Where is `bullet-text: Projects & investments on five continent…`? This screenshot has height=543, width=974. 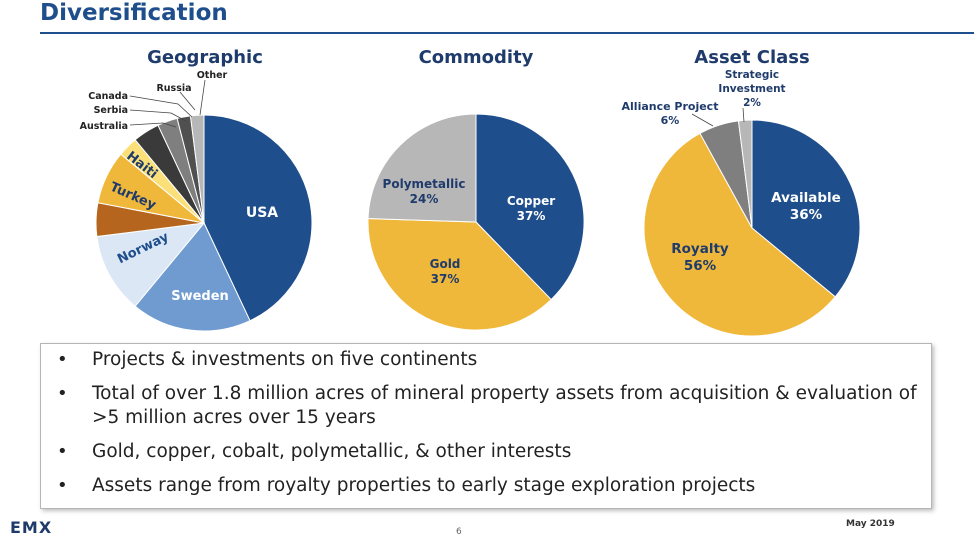
bullet-text: Projects & investments on five continent… is located at coordinates (285, 359).